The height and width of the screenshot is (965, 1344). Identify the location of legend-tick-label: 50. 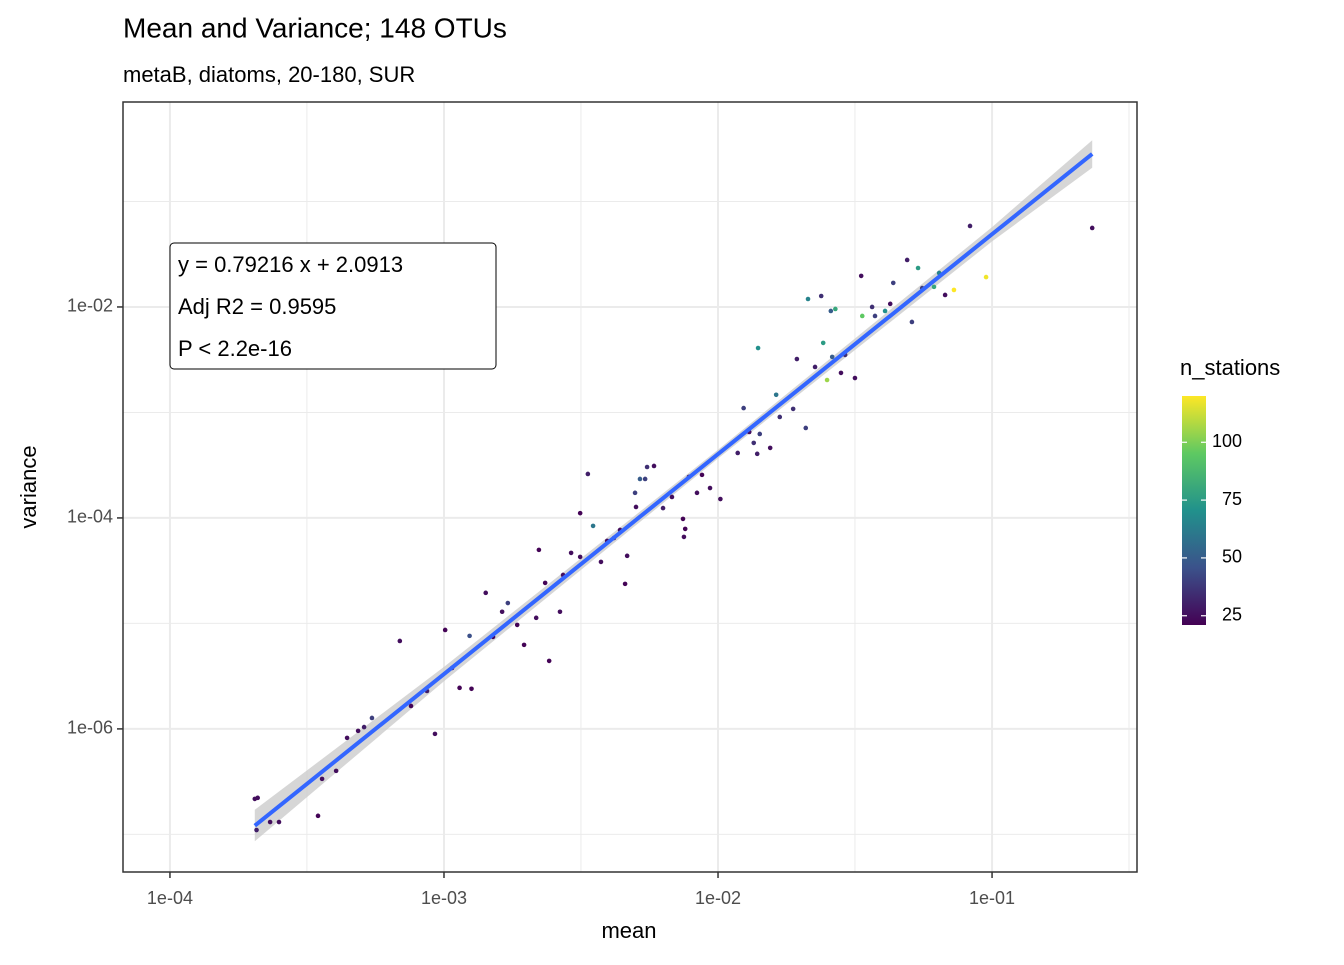
(1232, 557).